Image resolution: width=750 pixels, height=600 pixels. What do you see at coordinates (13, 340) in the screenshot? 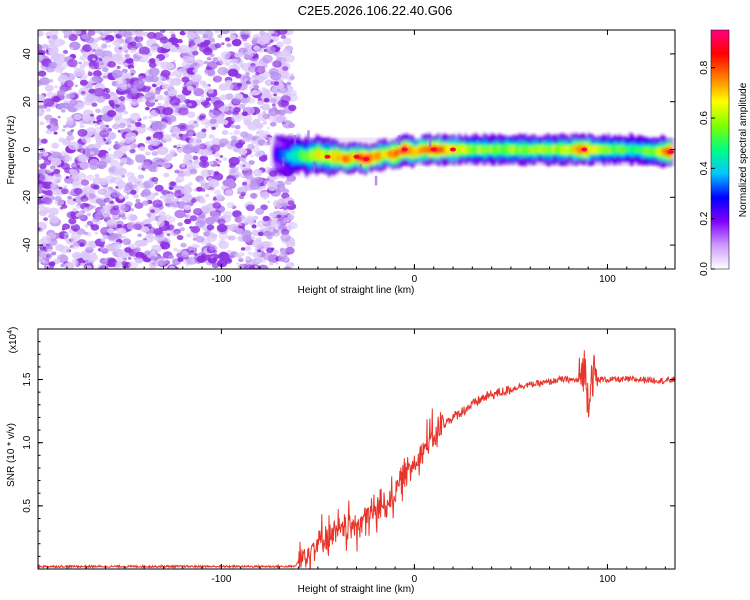
I see `snr-multiplier: (x104)` at bounding box center [13, 340].